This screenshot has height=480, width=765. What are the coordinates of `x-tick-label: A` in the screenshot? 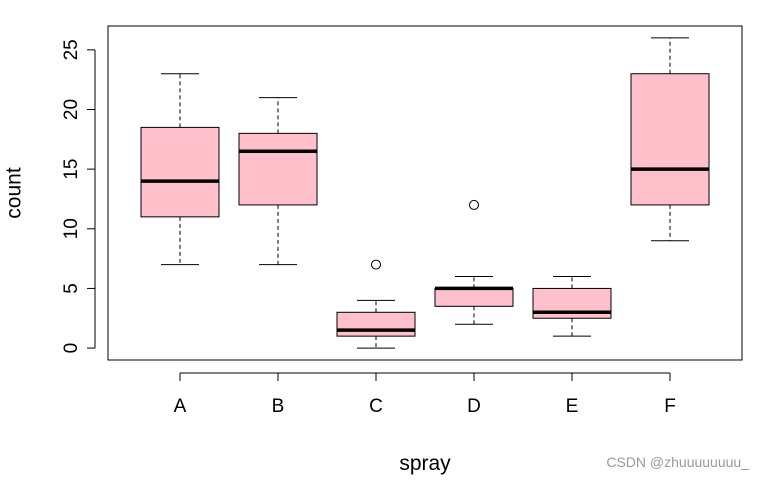 It's located at (180, 406).